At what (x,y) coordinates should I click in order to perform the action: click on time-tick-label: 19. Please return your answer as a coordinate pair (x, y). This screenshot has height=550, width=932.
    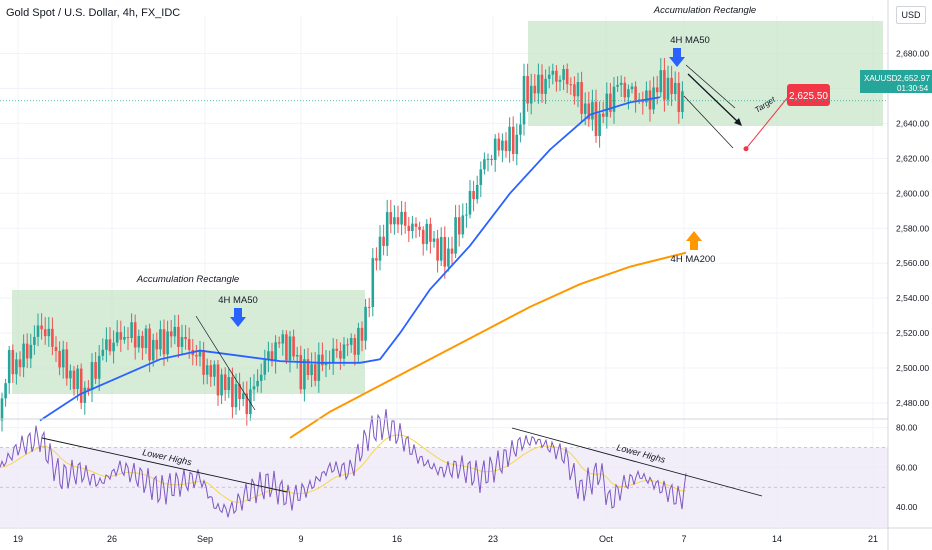
    Looking at the image, I should click on (18, 539).